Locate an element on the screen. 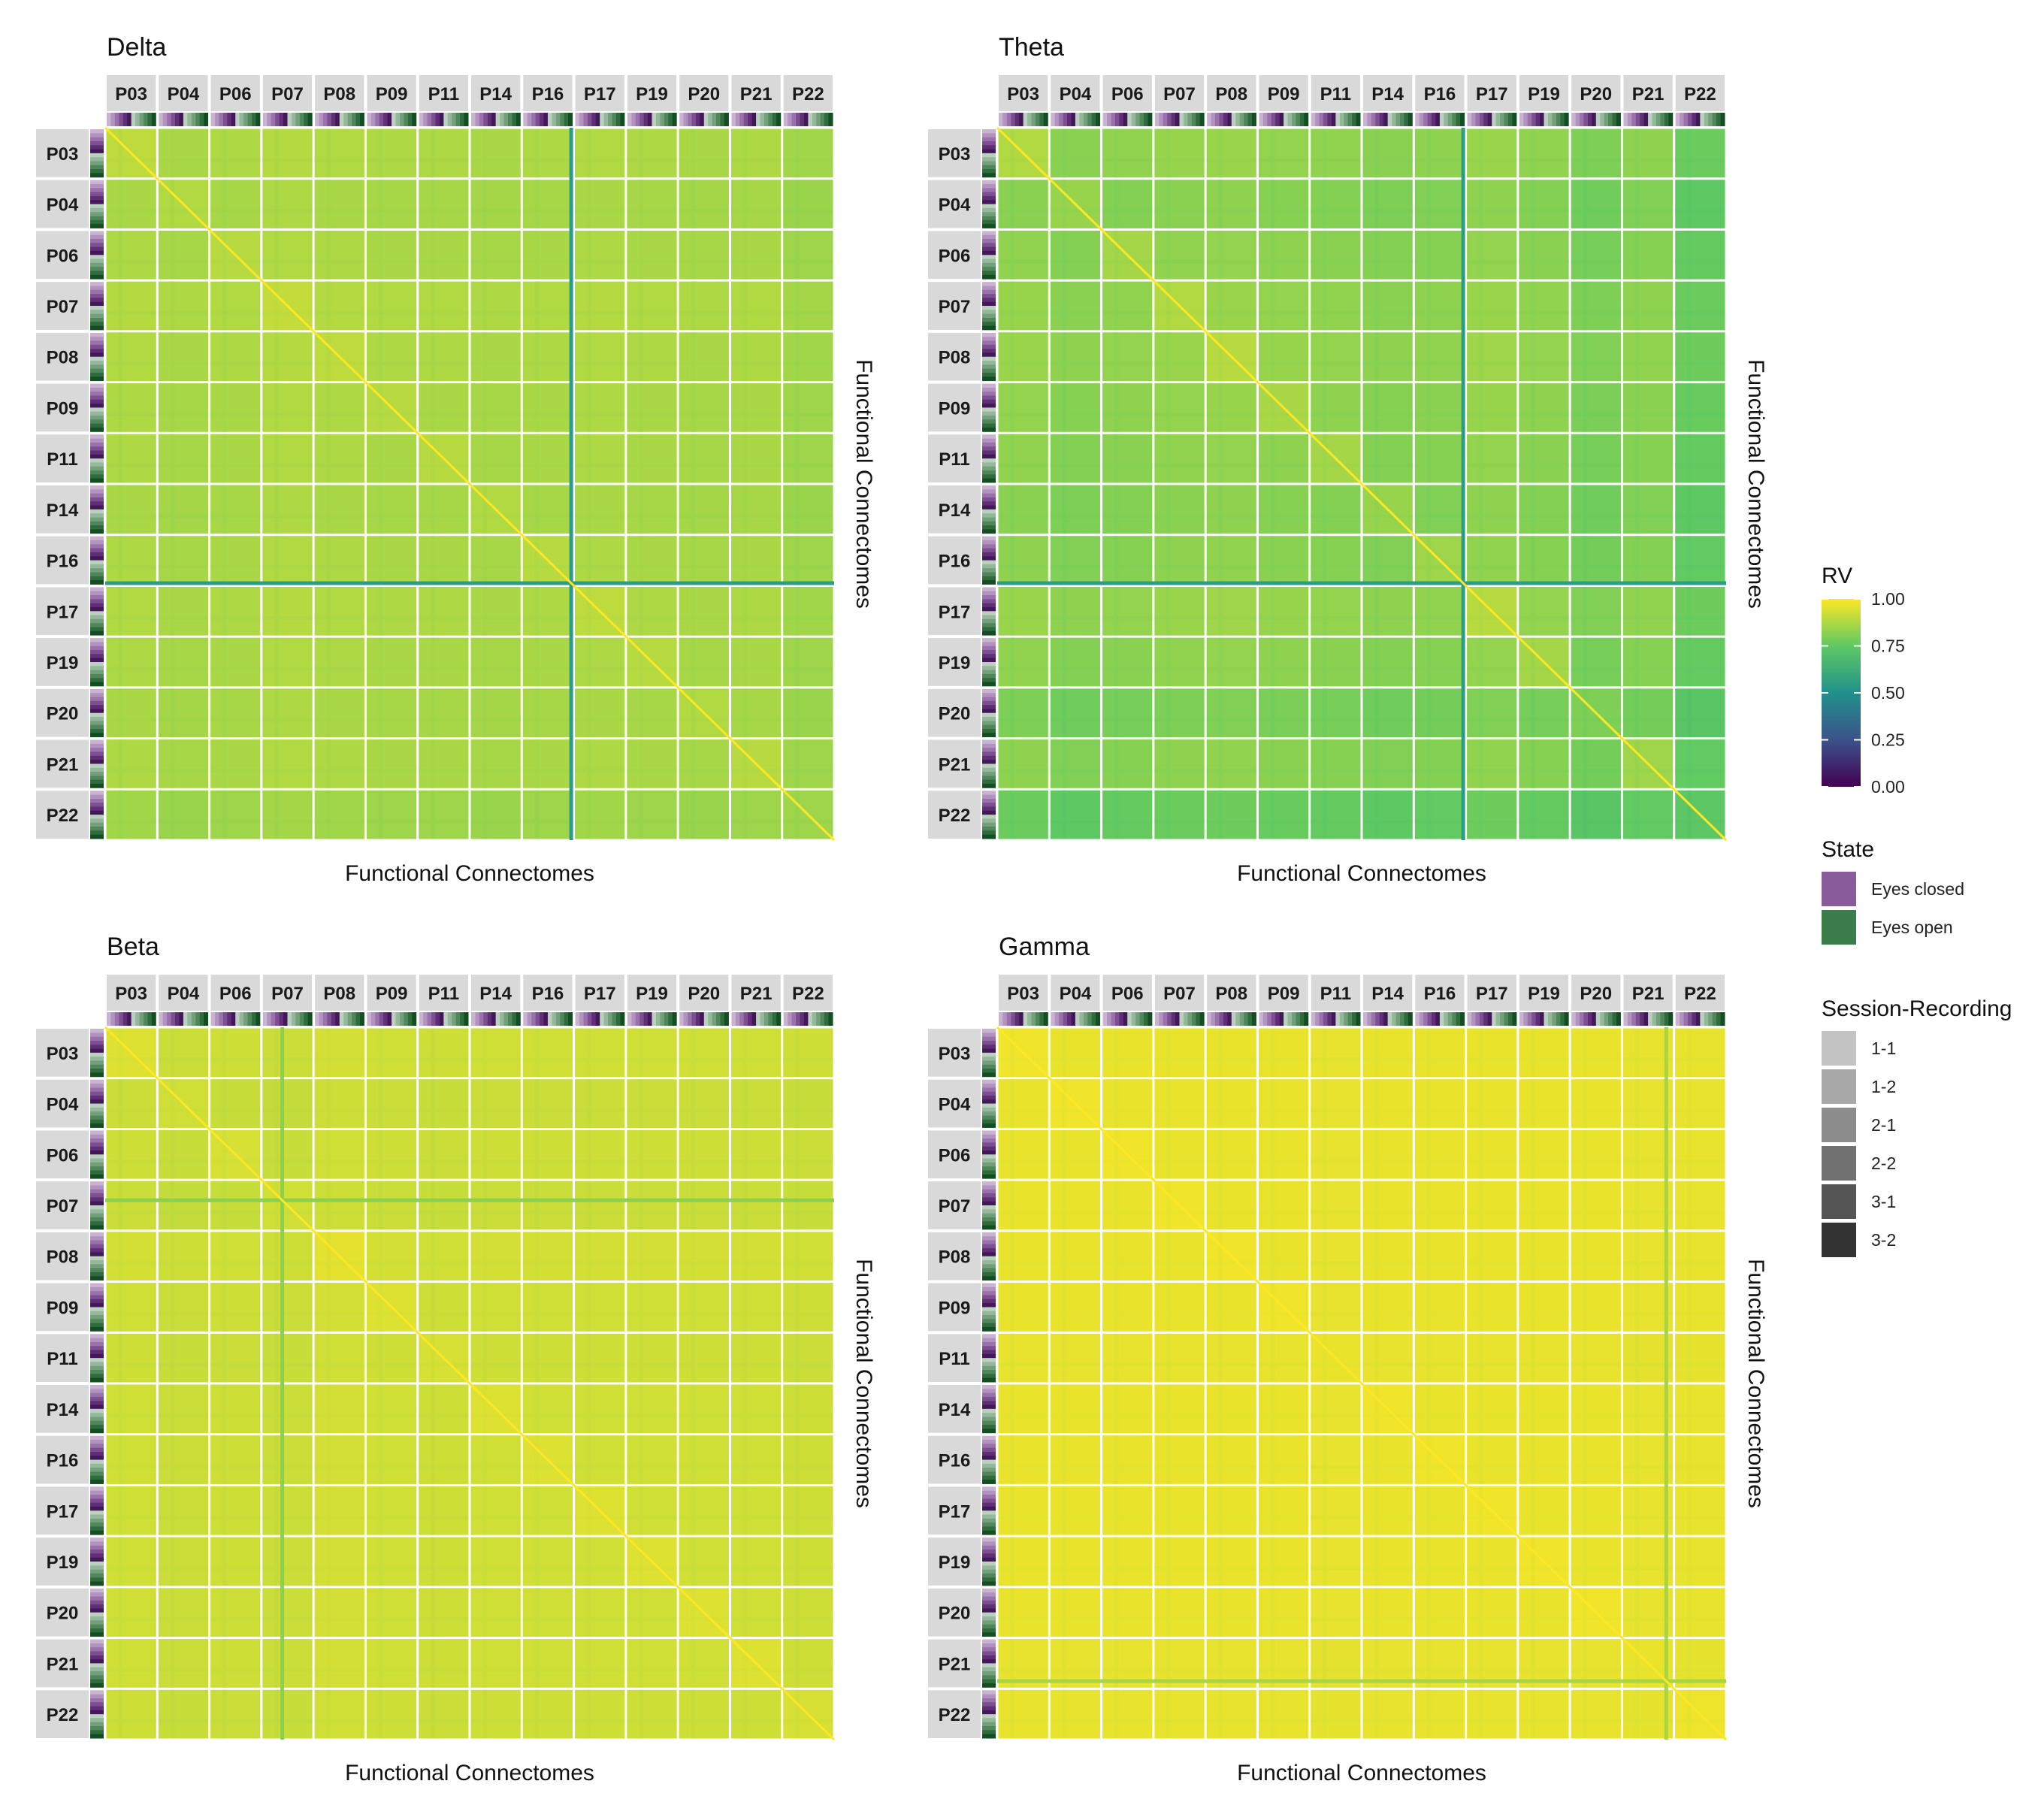  x-axis-label: Functional Connectomes is located at coordinates (1361, 1773).